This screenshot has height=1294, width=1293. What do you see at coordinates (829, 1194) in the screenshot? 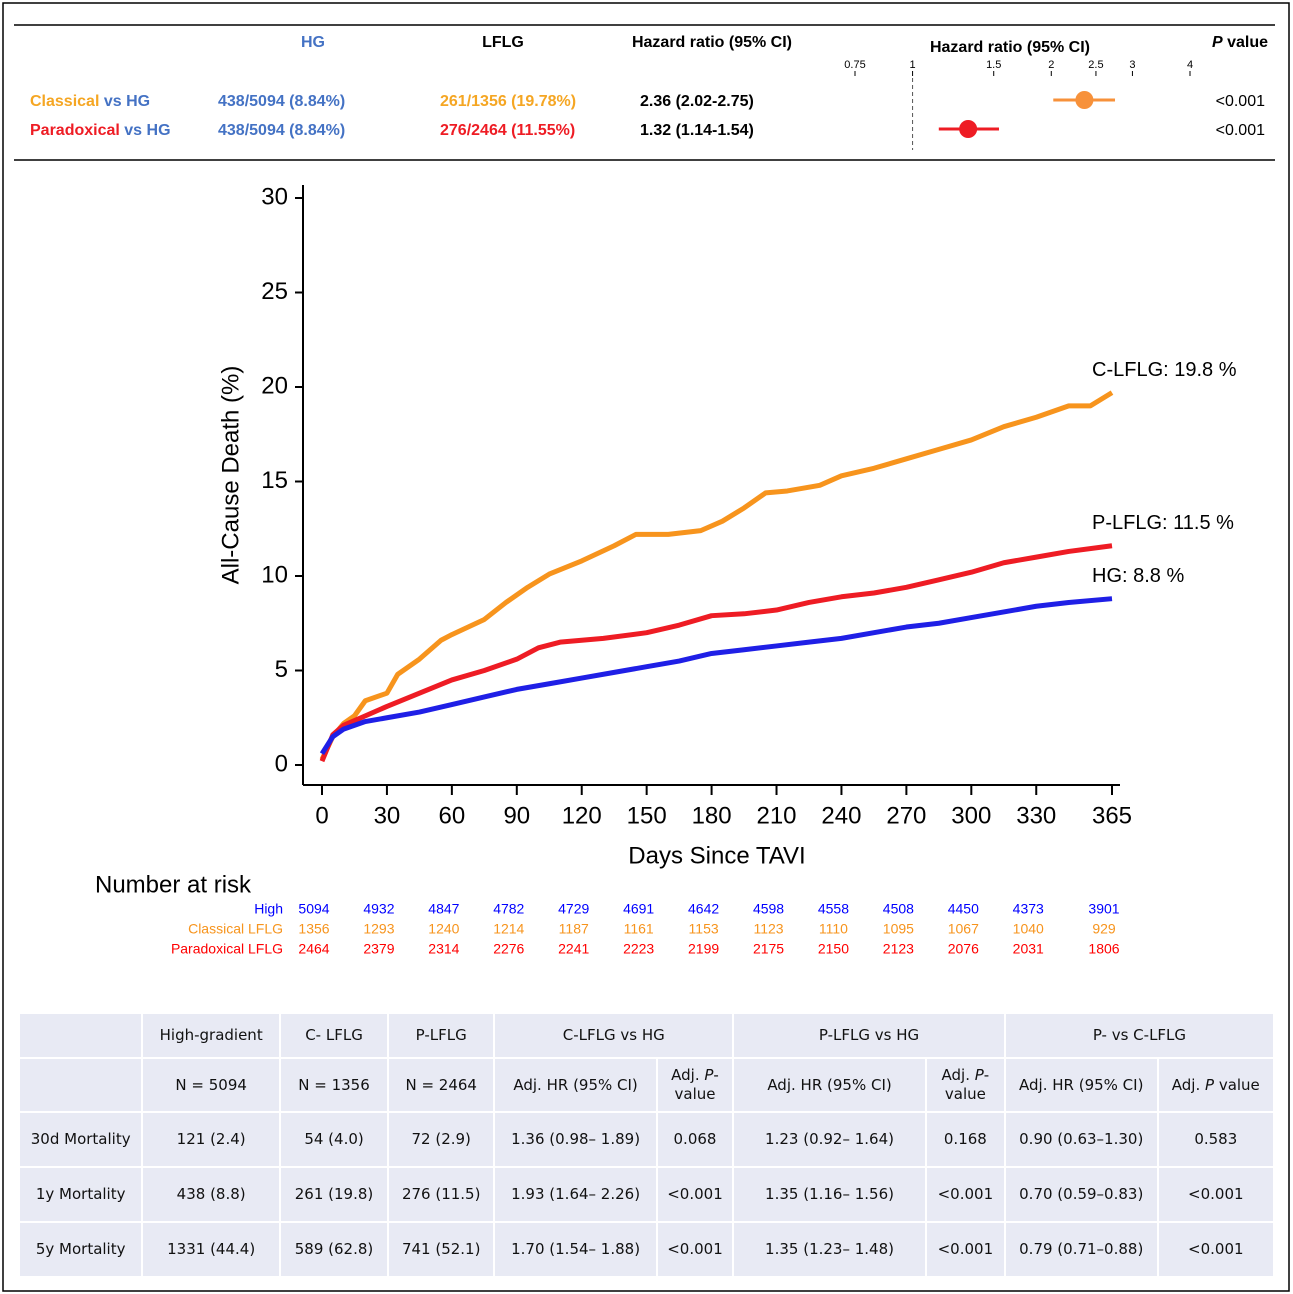
I see `table-cell: 1.35 (1.16– 1.56)` at bounding box center [829, 1194].